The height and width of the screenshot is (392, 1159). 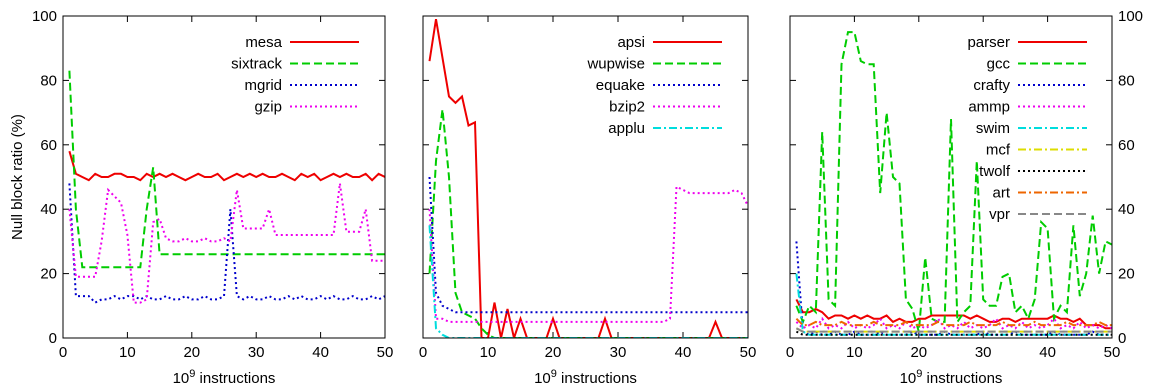 I want to click on series-line-sixtrack, so click(x=226, y=169).